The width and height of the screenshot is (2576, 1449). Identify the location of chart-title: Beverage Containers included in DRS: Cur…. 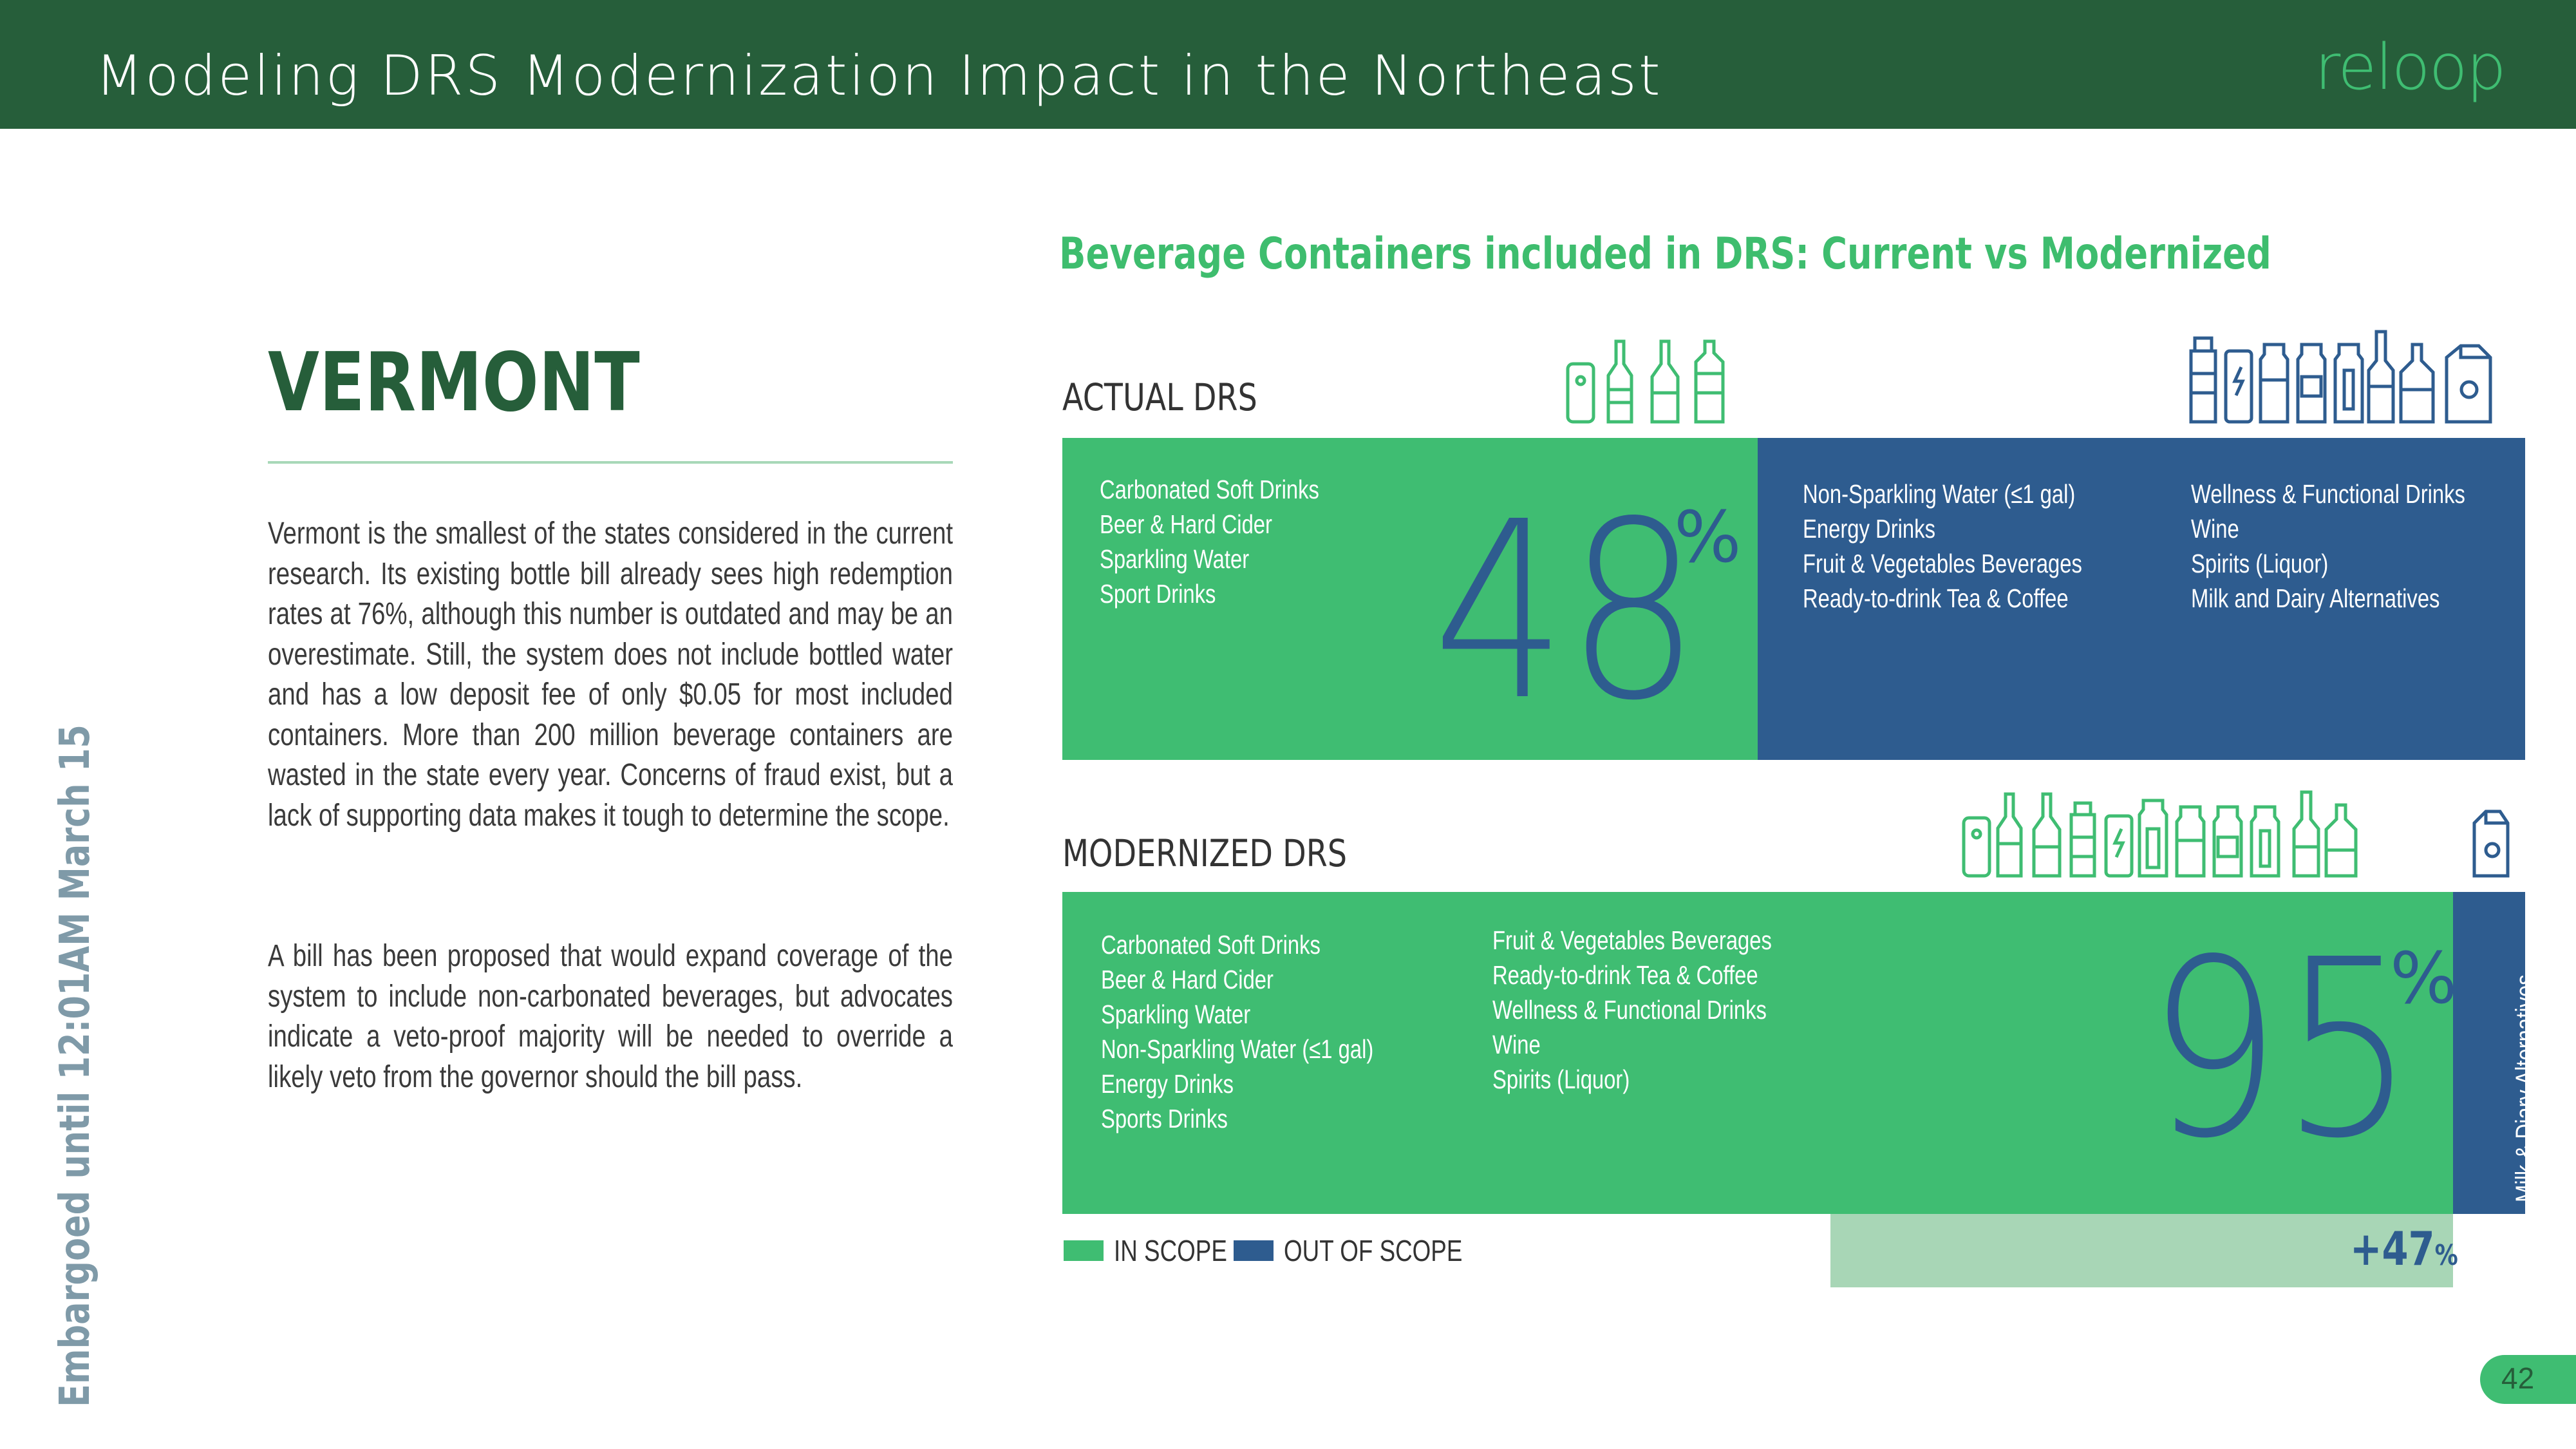
(1665, 254).